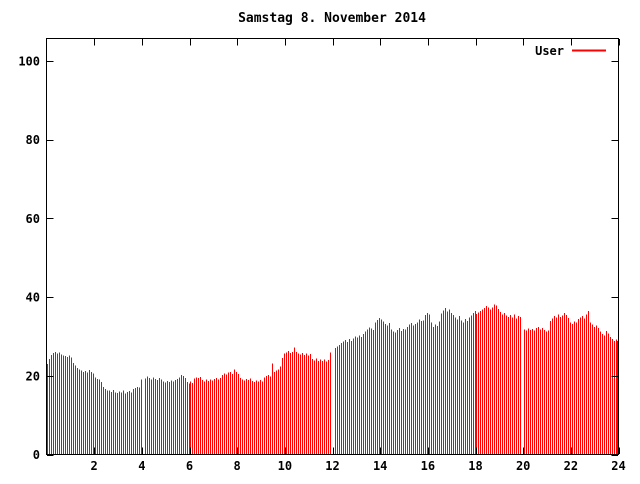 The image size is (640, 484). Describe the element at coordinates (332, 466) in the screenshot. I see `x-tick-label: 12` at that location.